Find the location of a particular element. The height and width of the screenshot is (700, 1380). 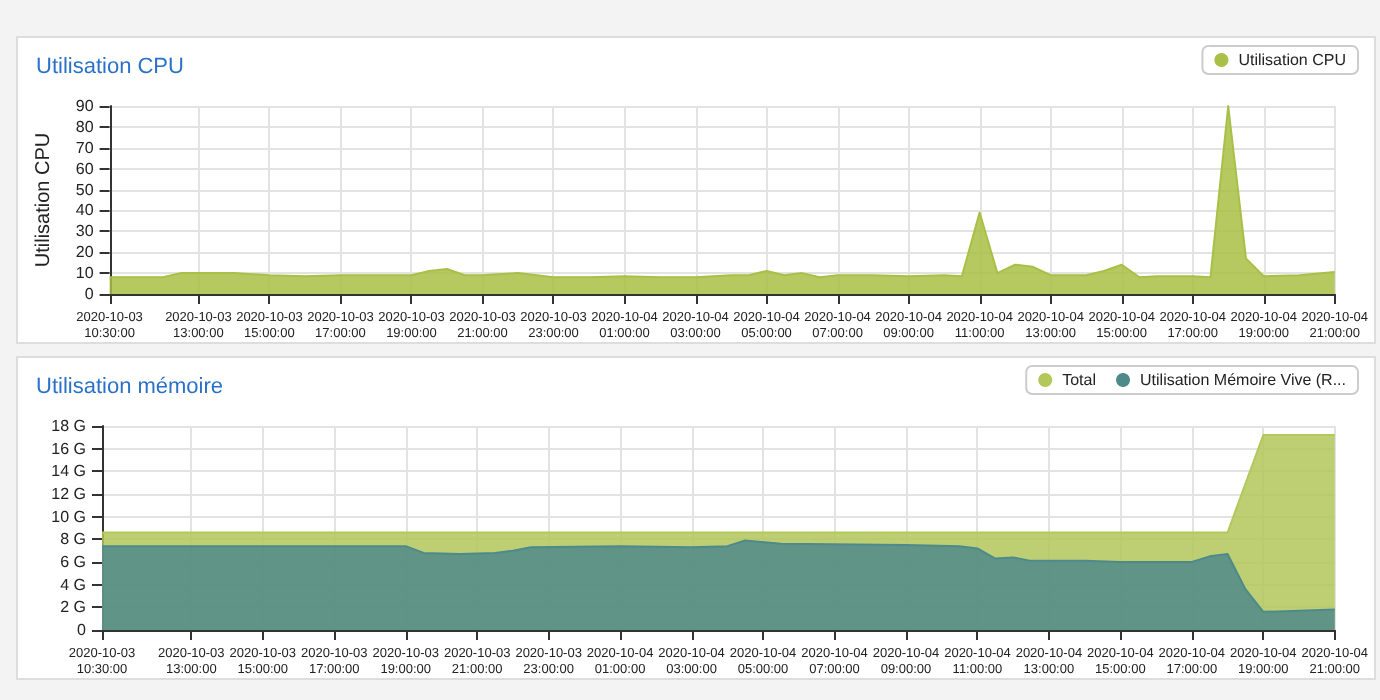

y-tick-label: 90 is located at coordinates (85, 106).